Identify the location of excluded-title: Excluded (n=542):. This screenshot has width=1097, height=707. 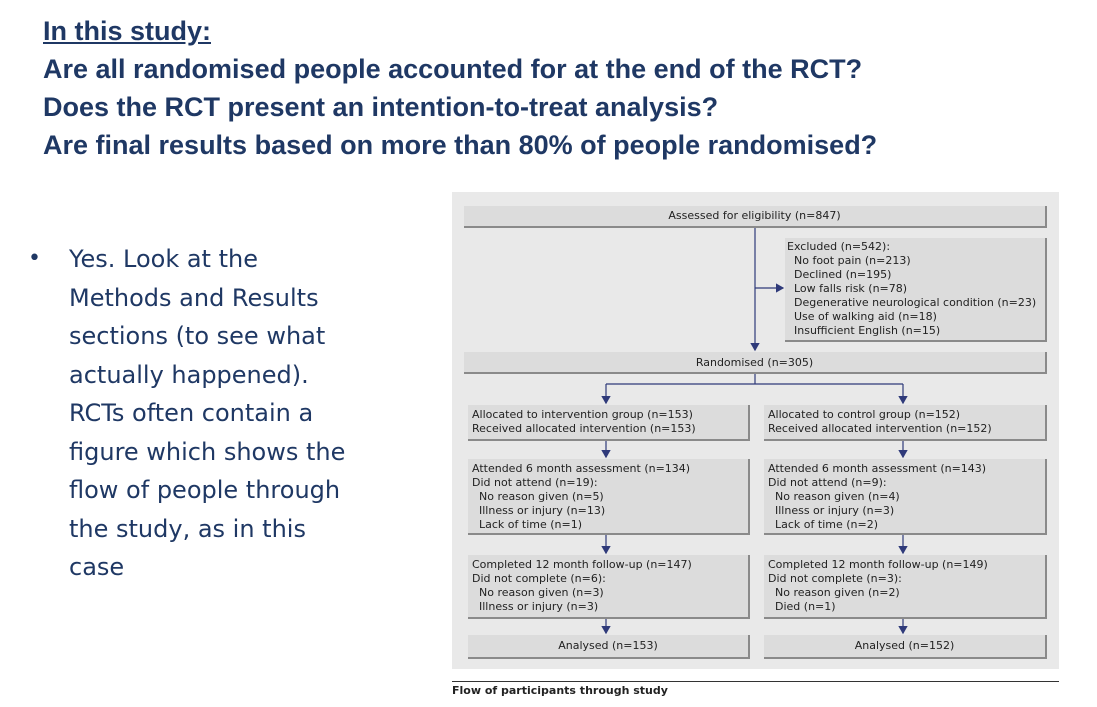
(839, 246).